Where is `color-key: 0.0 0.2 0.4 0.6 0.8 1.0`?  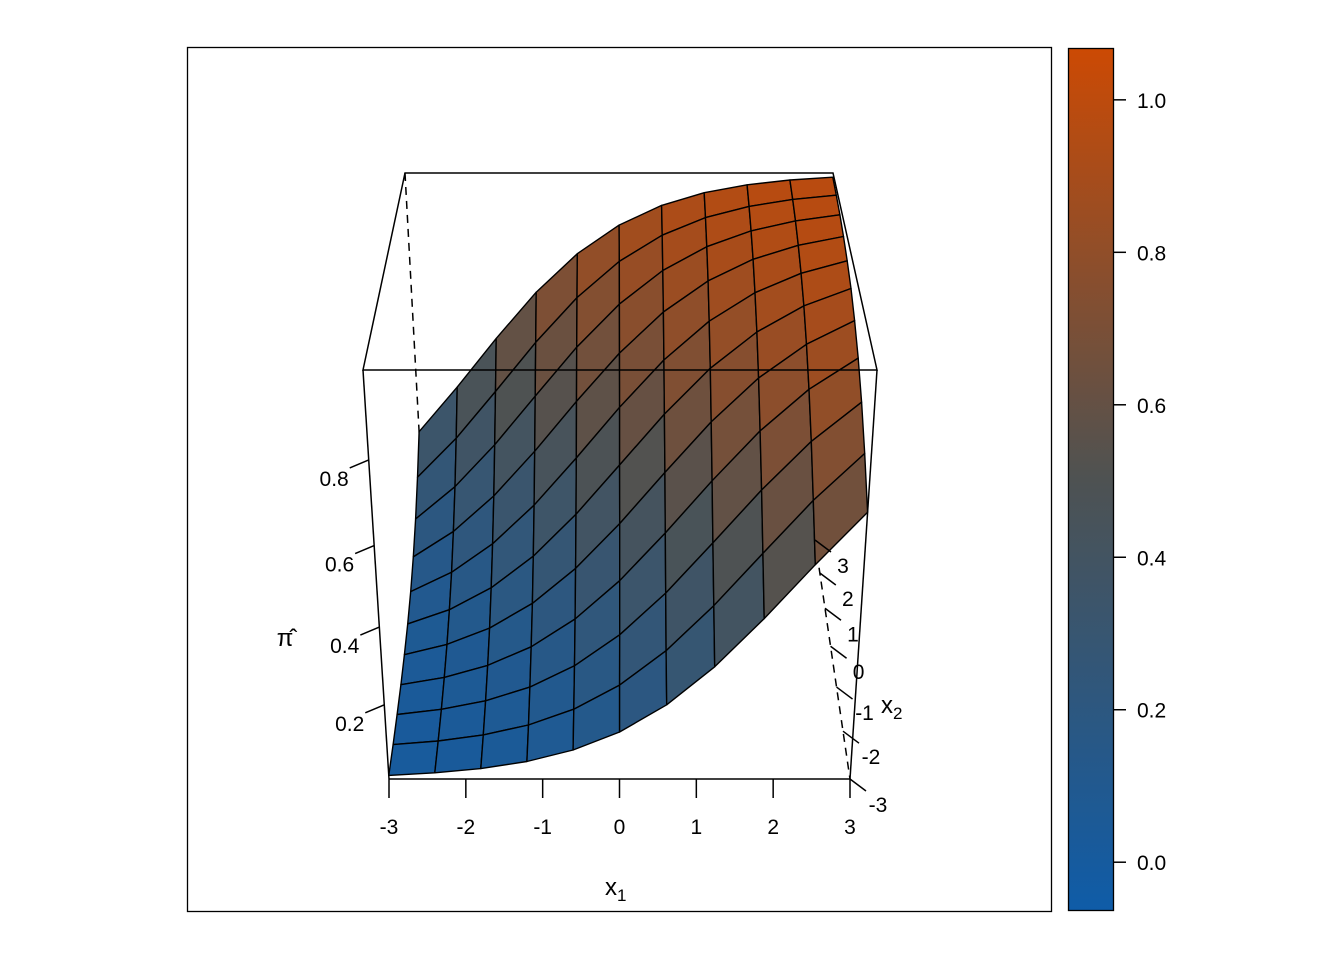 color-key: 0.0 0.2 0.4 0.6 0.8 1.0 is located at coordinates (1117, 479).